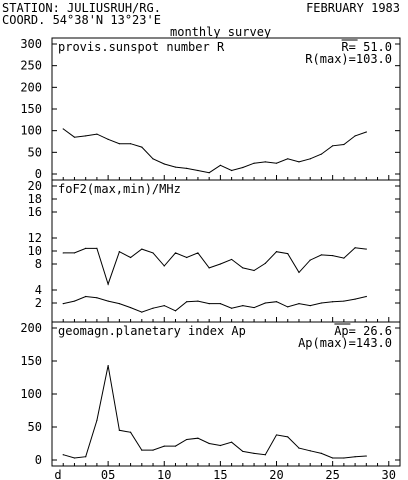  I want to click on panel-stat-1-0: R= 51.0, so click(366, 47).